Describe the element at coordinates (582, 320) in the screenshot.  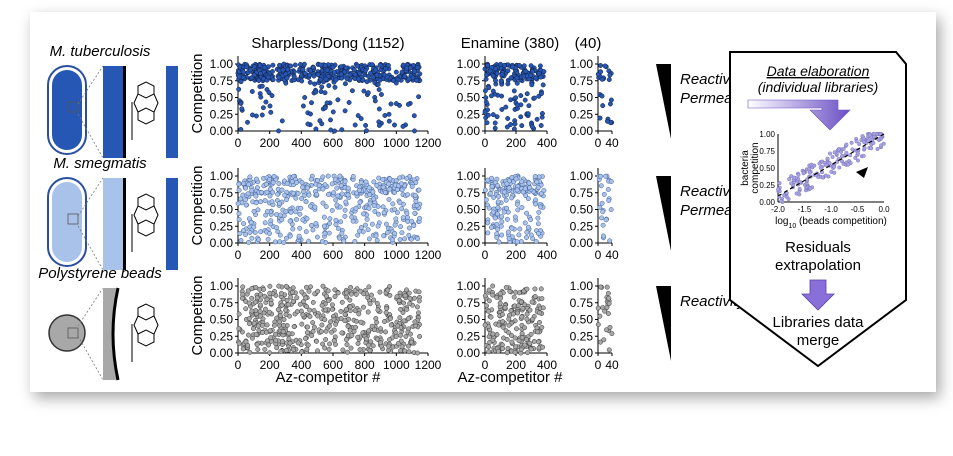
I see `y-tick-label: 0.50` at that location.